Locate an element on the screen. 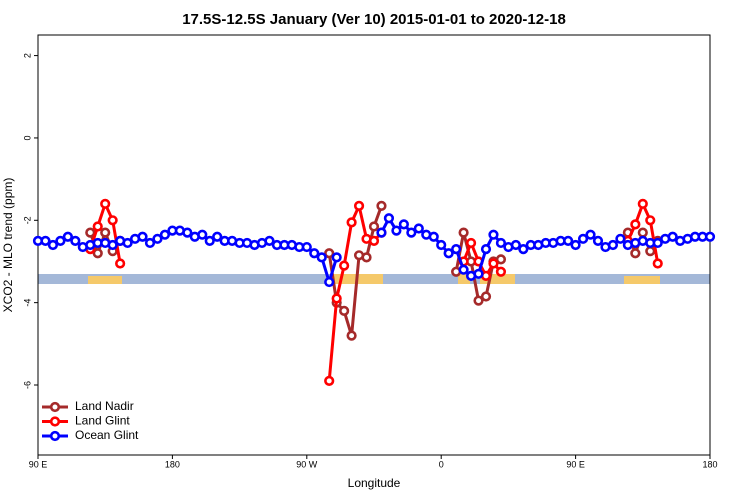 The height and width of the screenshot is (500, 750). x-tick-label: 0 is located at coordinates (441, 464).